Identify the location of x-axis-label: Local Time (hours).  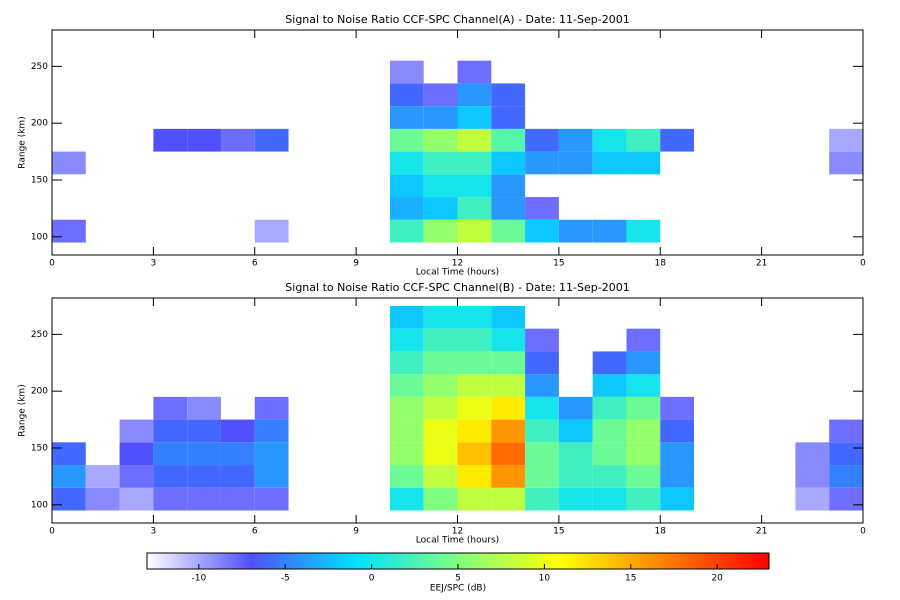
(457, 541).